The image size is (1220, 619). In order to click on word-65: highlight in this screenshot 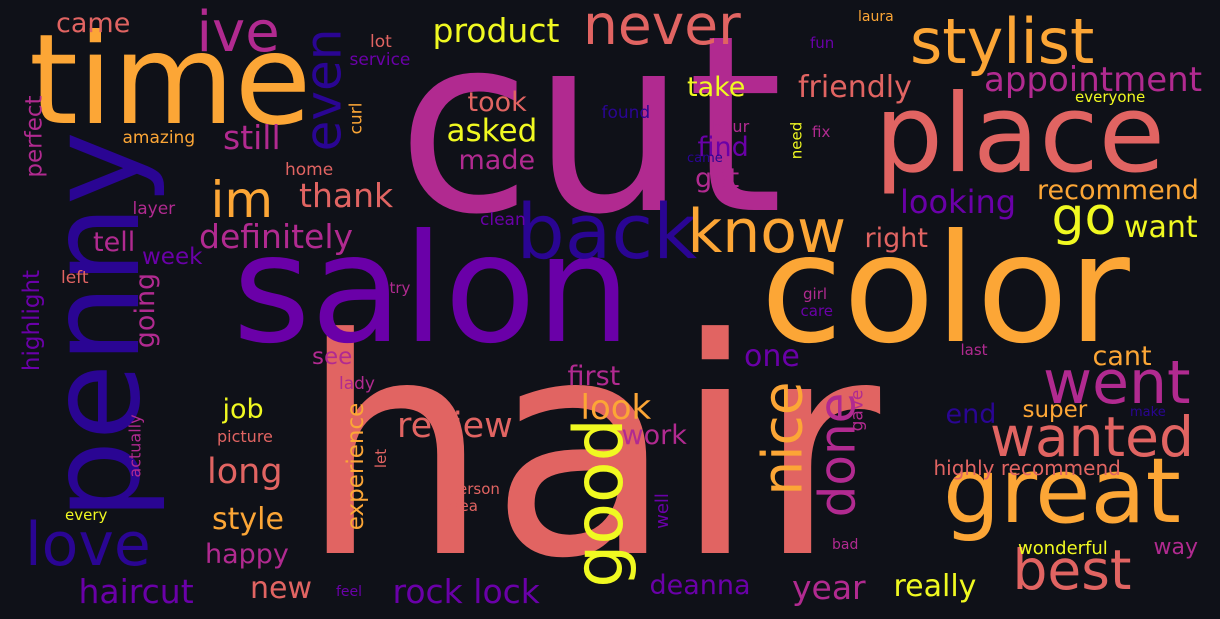, I will do `click(31, 320)`.